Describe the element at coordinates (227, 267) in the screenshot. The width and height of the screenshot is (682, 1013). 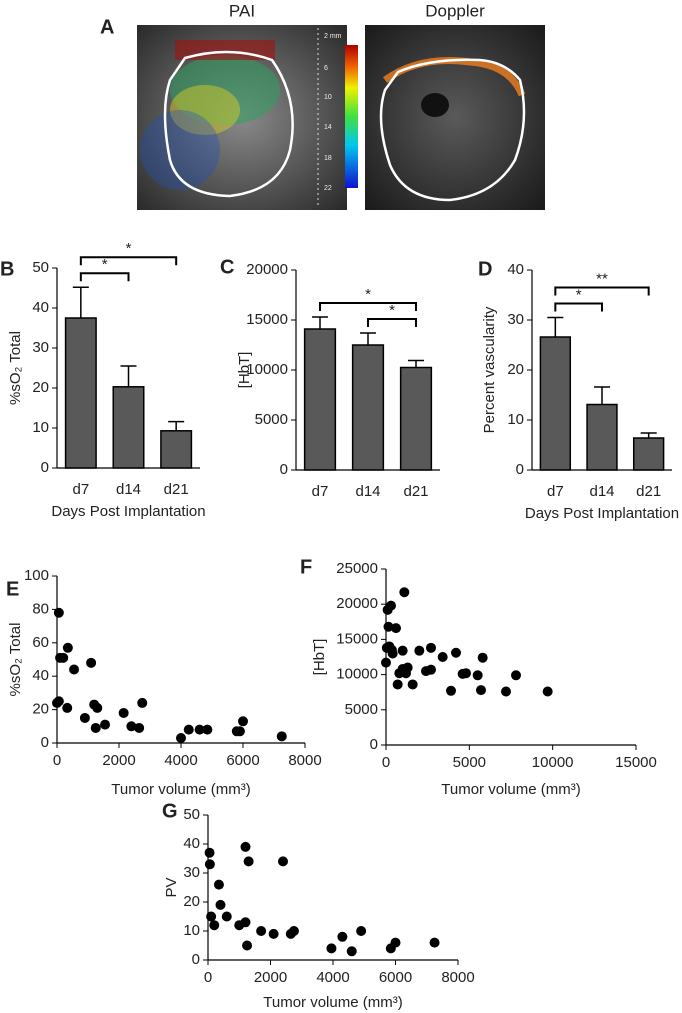
I see `panel-label: C` at that location.